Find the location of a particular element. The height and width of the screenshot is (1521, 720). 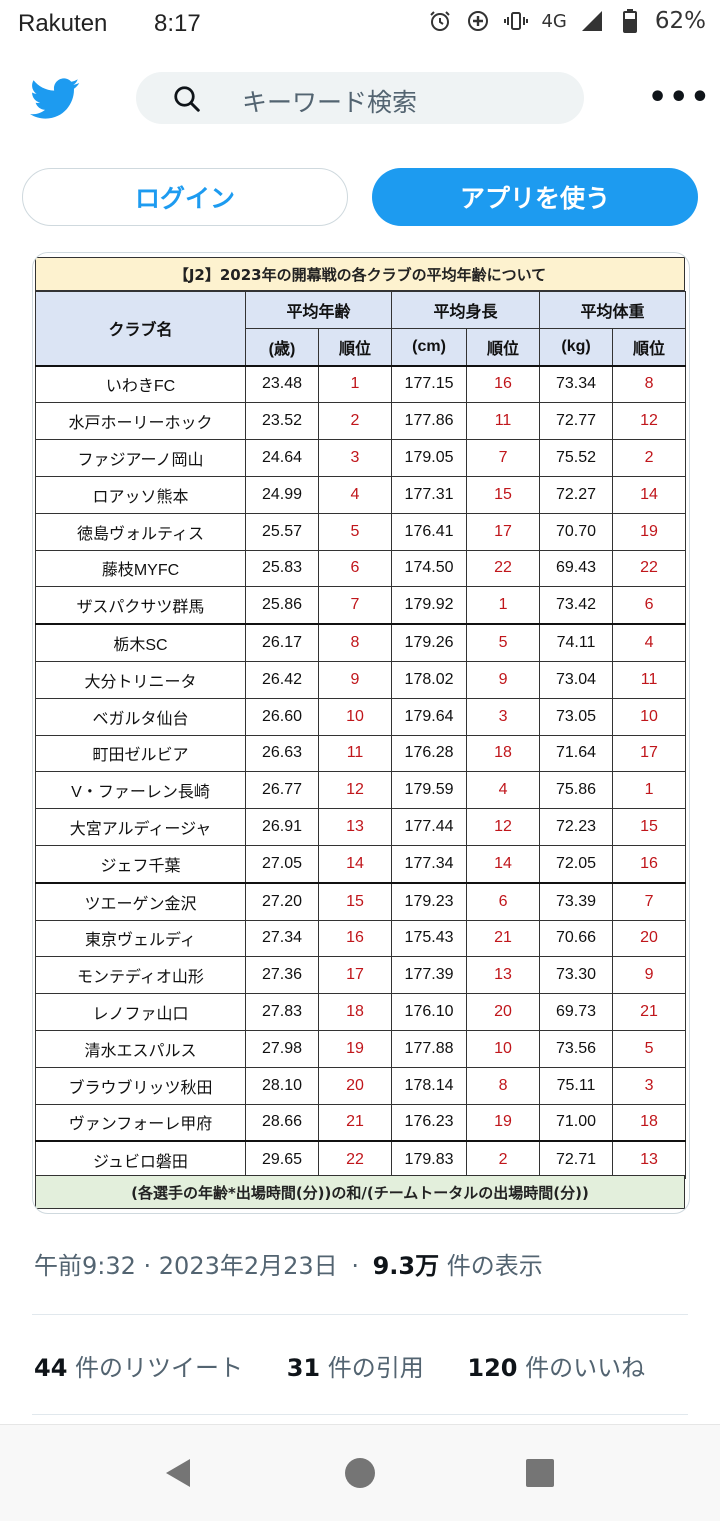

avg-weight: 69.73 is located at coordinates (576, 1012).